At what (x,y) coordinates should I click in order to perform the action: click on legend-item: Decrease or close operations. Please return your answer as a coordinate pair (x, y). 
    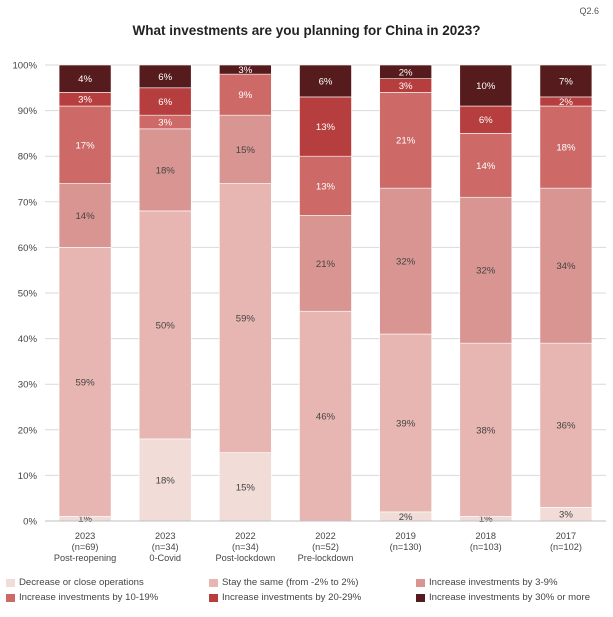
    Looking at the image, I should click on (107, 582).